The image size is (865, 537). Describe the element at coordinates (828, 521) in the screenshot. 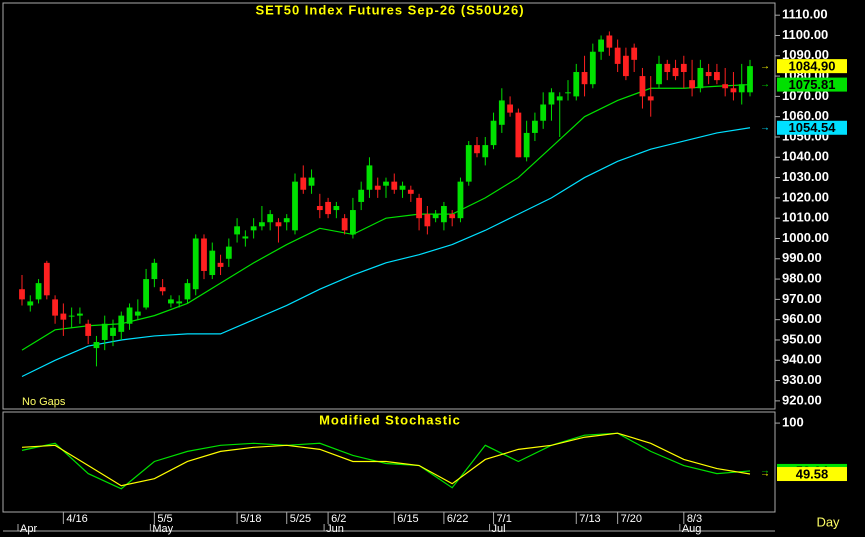

I see `x-unit: Day` at that location.